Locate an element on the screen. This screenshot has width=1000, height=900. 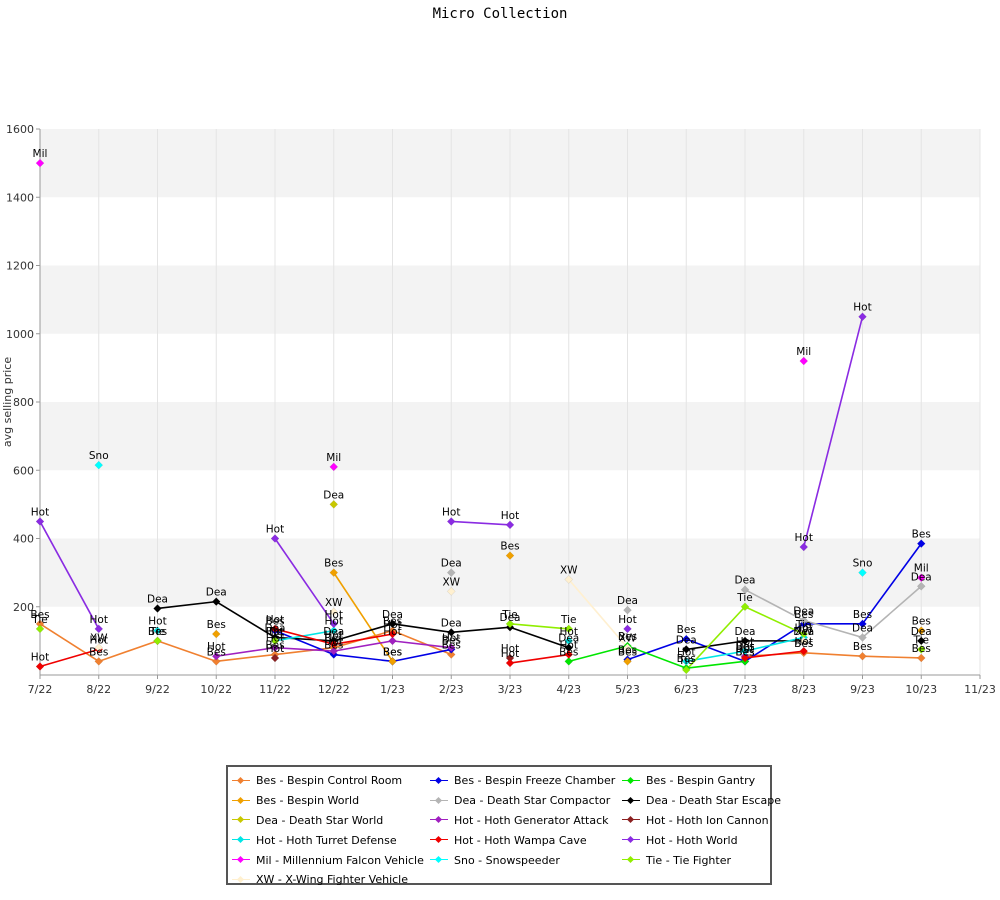
legend-entry: XW - X-Wing Fighter Vehicle is located at coordinates (331, 880).